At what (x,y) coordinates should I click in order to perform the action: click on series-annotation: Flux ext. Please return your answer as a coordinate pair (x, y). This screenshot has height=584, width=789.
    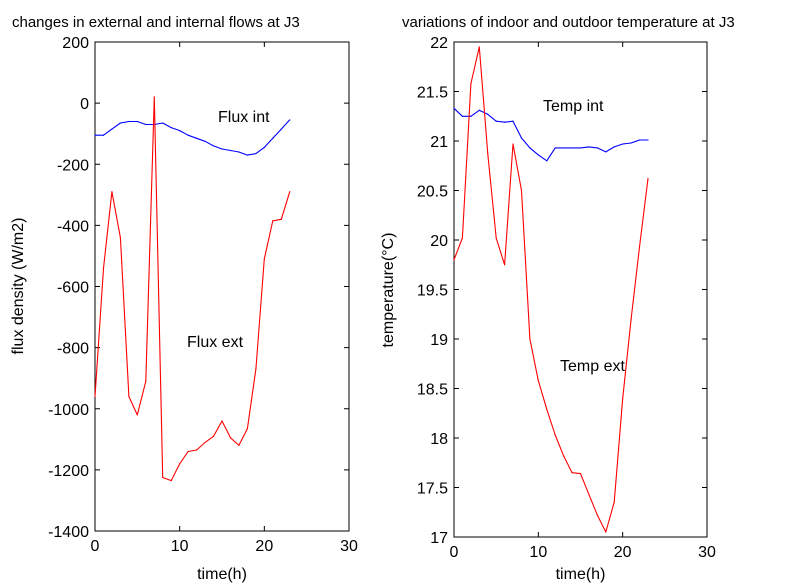
    Looking at the image, I should click on (215, 342).